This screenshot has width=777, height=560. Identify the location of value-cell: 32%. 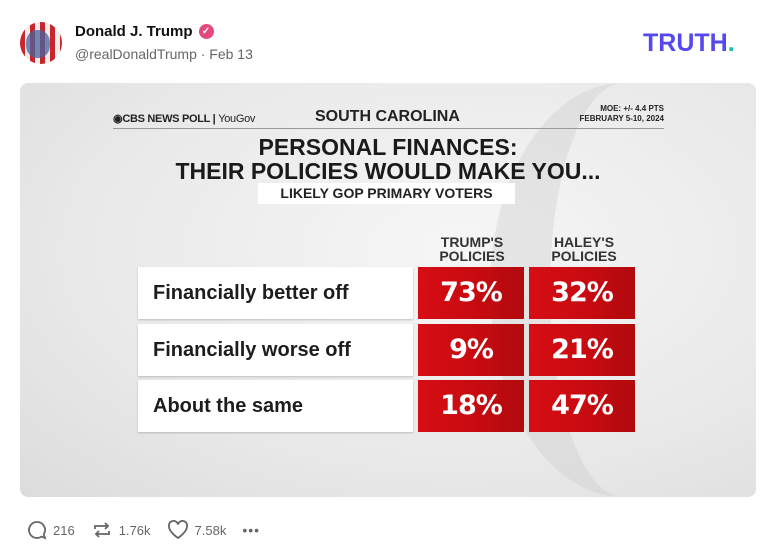
(582, 293).